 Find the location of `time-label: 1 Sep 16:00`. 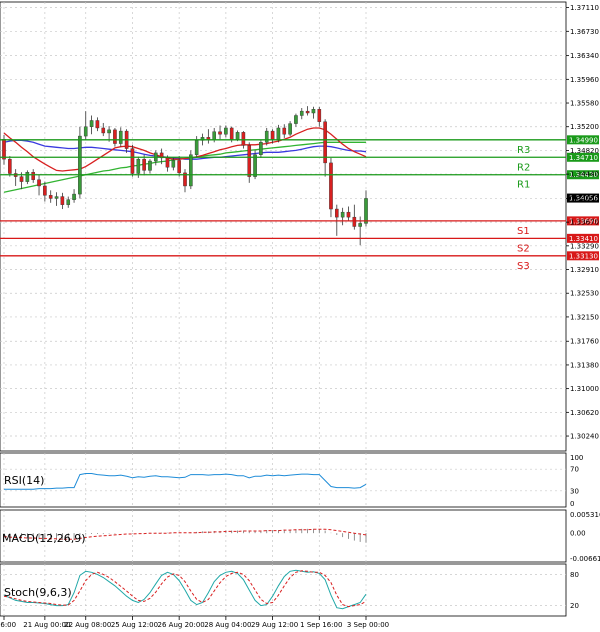

time-label: 1 Sep 16:00 is located at coordinates (321, 625).